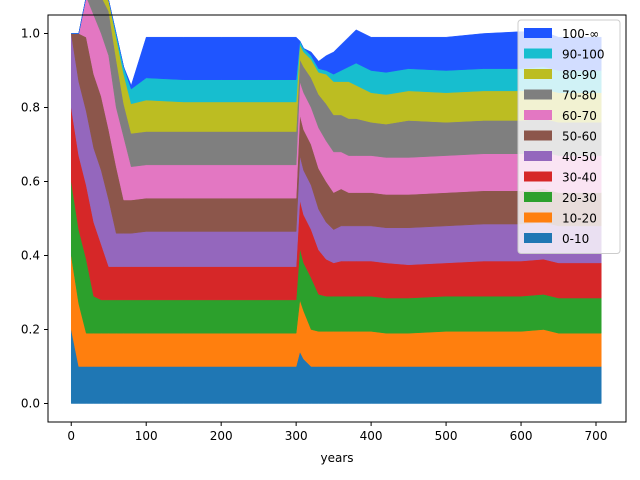  What do you see at coordinates (296, 436) in the screenshot?
I see `x-tick-label: 300` at bounding box center [296, 436].